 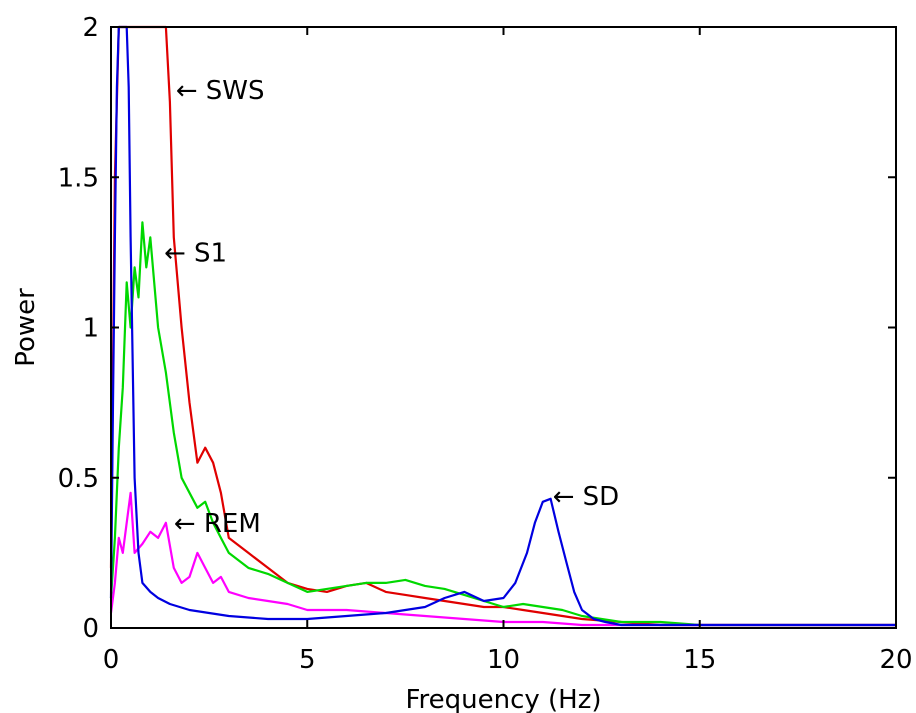 What do you see at coordinates (78, 479) in the screenshot?
I see `y-tick-label: 0.5` at bounding box center [78, 479].